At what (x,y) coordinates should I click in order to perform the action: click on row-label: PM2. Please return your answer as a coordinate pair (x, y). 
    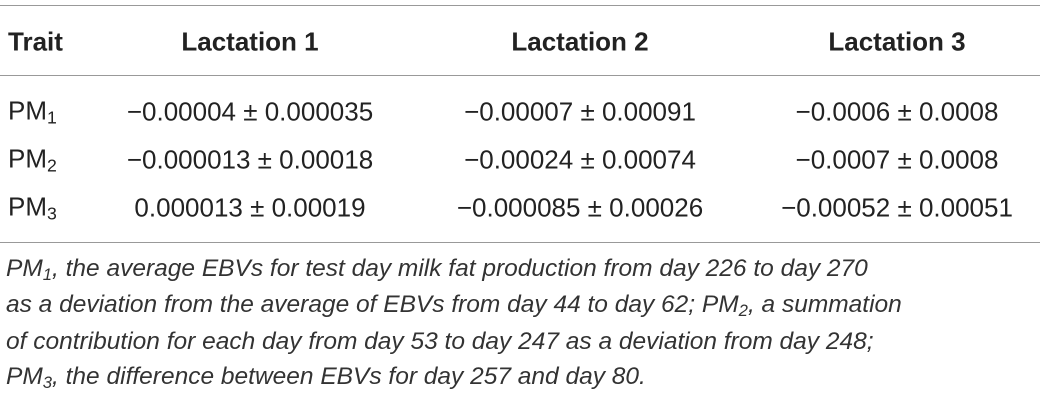
    Looking at the image, I should click on (32, 159).